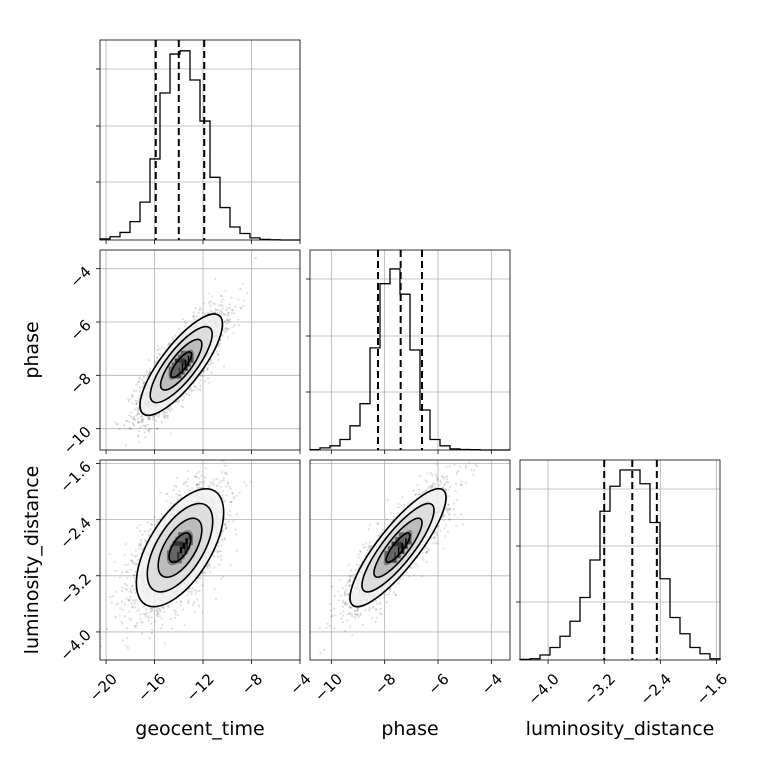 Image resolution: width=760 pixels, height=760 pixels. What do you see at coordinates (198, 141) in the screenshot?
I see `histogram-panel-geocent_time` at bounding box center [198, 141].